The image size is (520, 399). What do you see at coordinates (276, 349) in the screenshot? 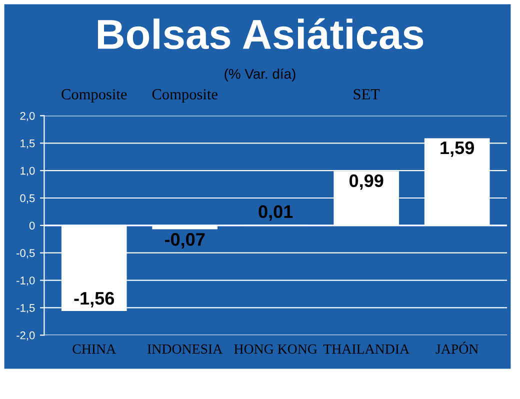
I see `x-tick-label: HONG KONG` at bounding box center [276, 349].